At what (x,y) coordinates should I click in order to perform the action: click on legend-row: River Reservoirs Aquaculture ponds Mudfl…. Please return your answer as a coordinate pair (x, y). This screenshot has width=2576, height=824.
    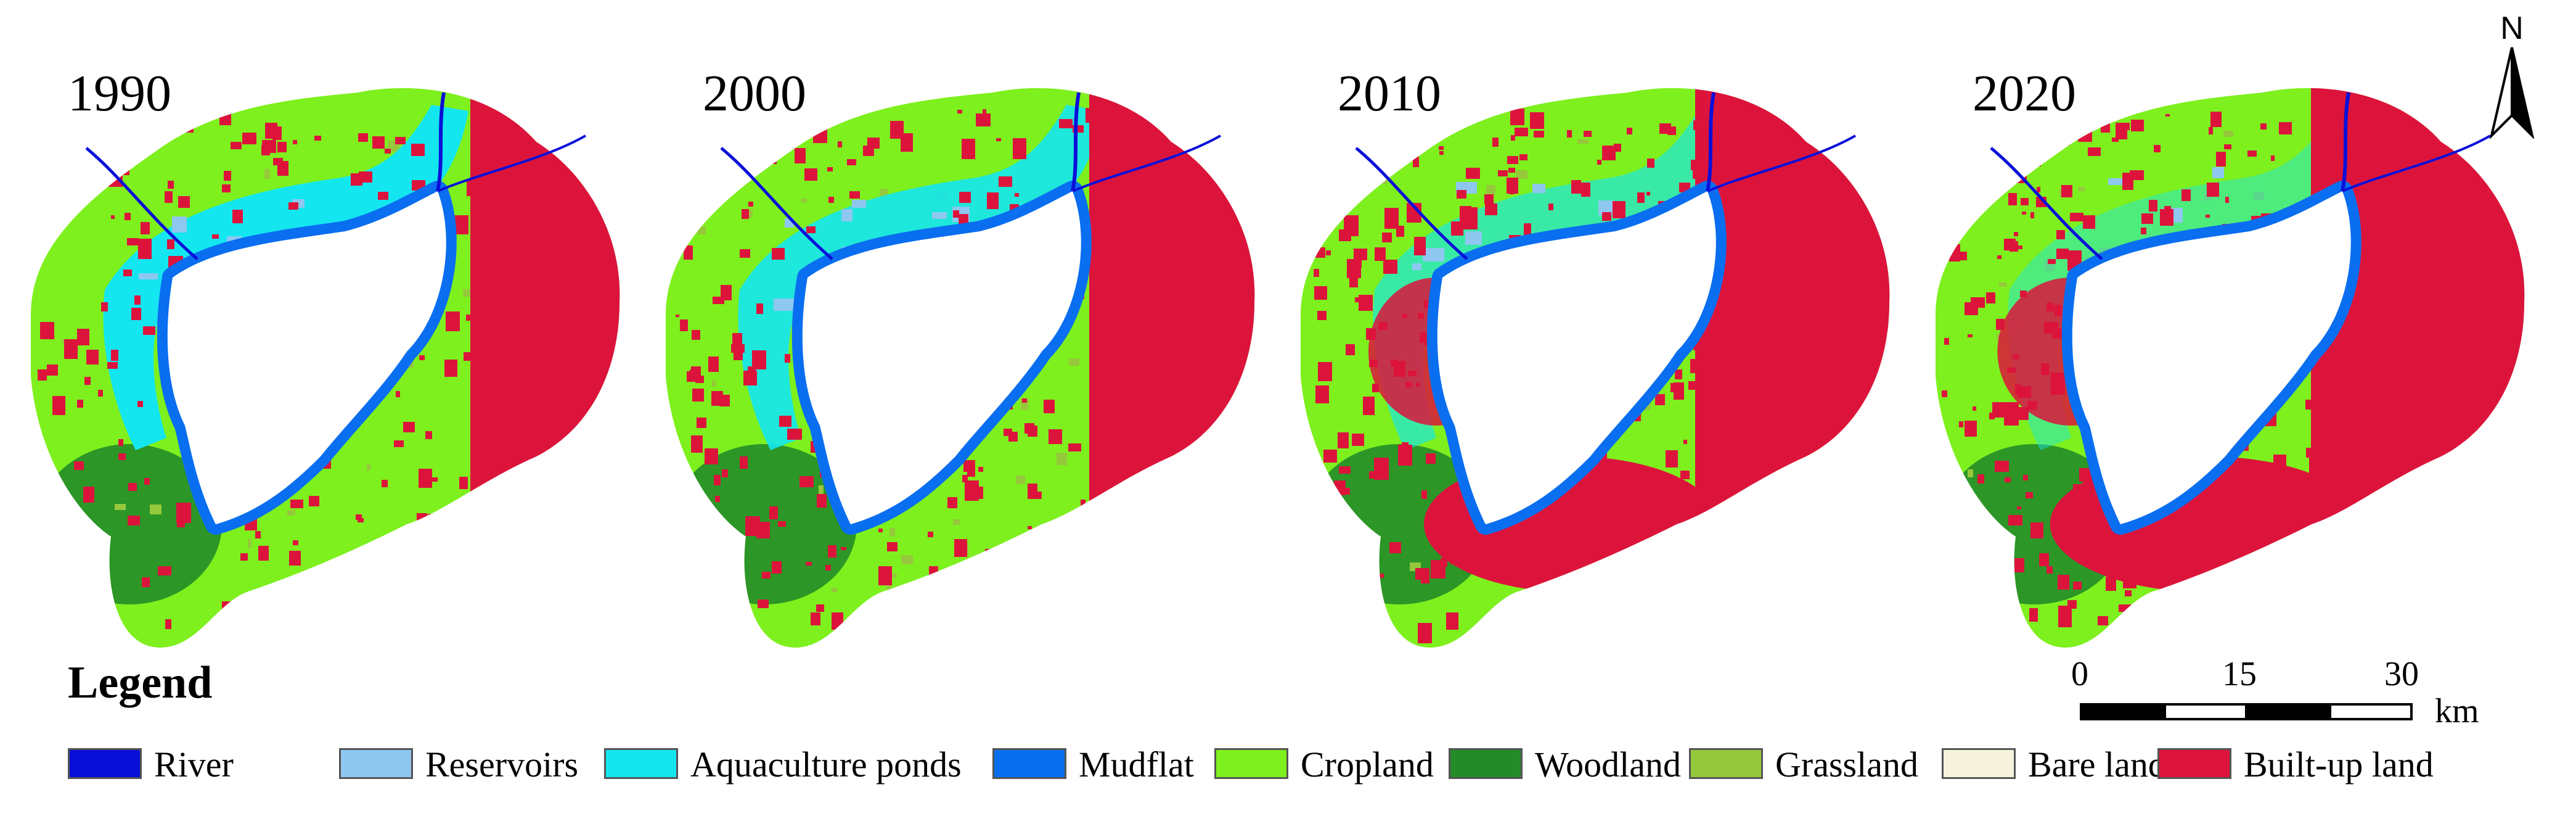
    Looking at the image, I should click on (1270, 764).